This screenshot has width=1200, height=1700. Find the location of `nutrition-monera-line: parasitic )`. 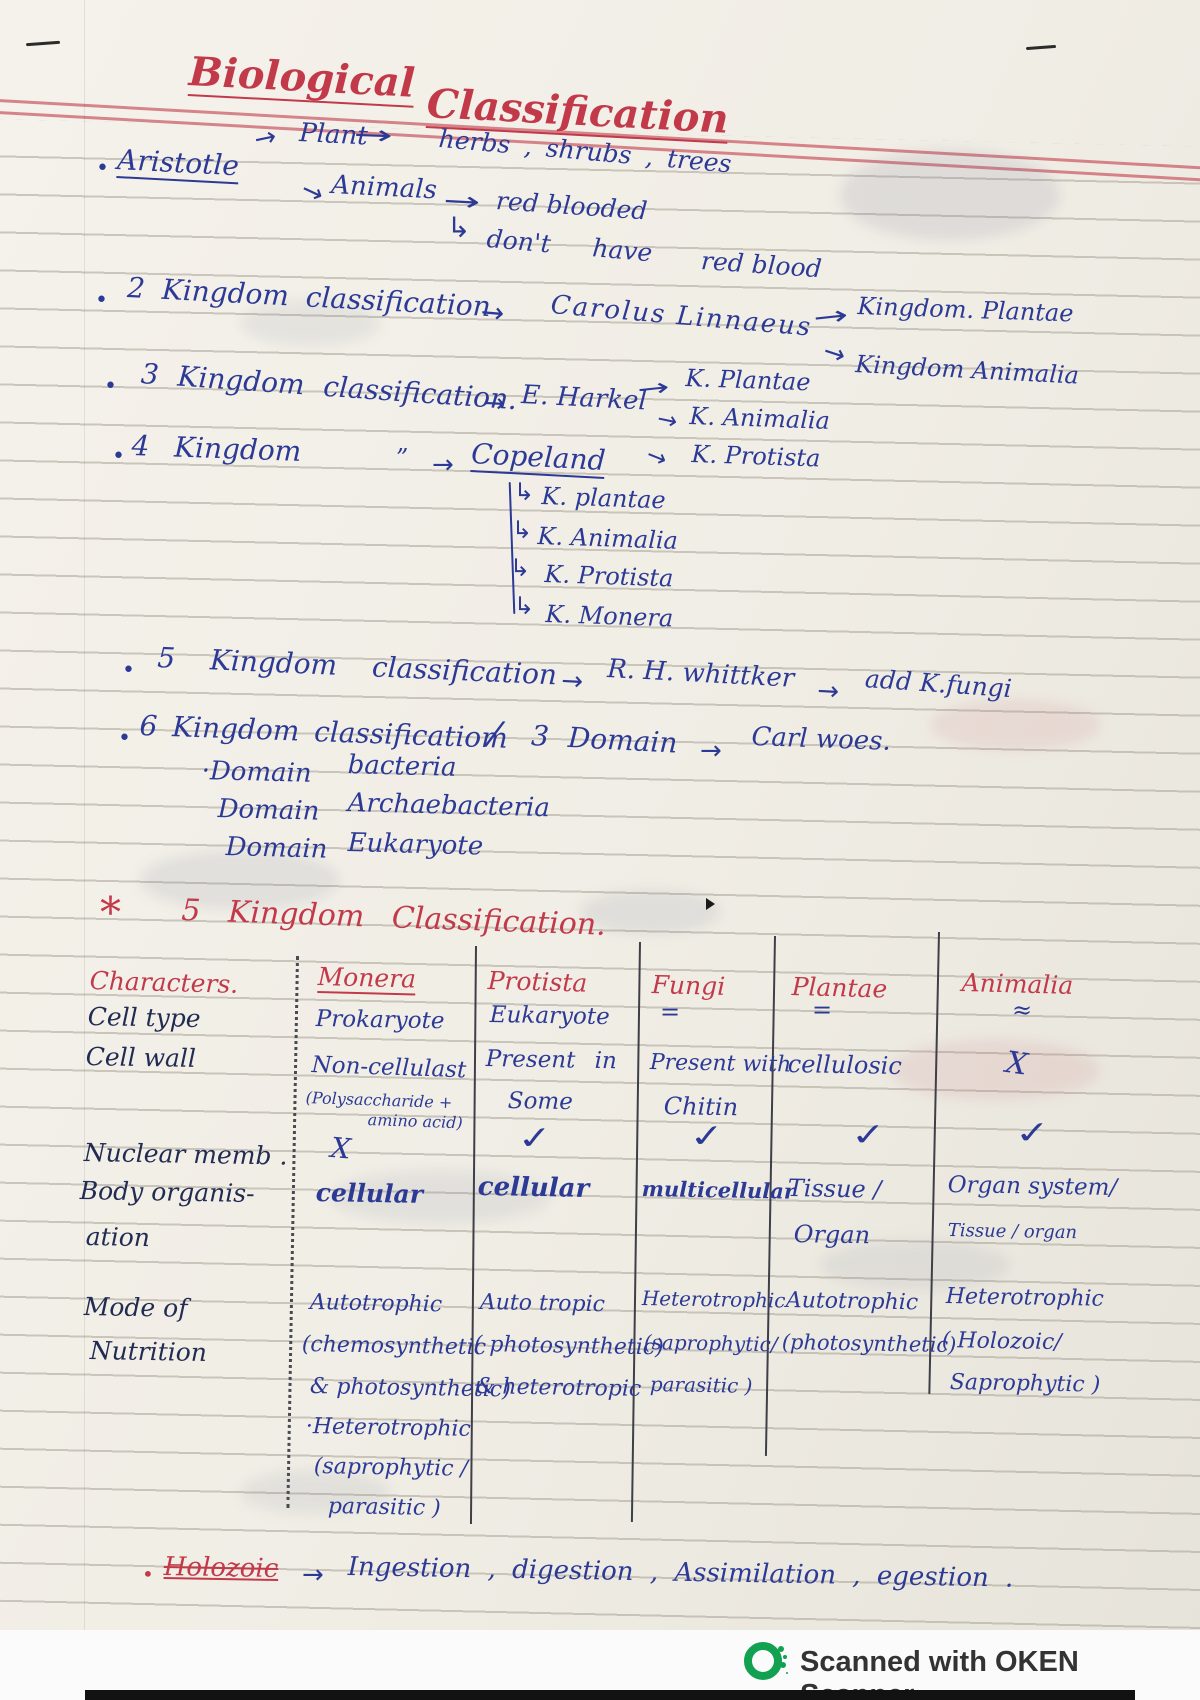

nutrition-monera-line: parasitic ) is located at coordinates (384, 1507).